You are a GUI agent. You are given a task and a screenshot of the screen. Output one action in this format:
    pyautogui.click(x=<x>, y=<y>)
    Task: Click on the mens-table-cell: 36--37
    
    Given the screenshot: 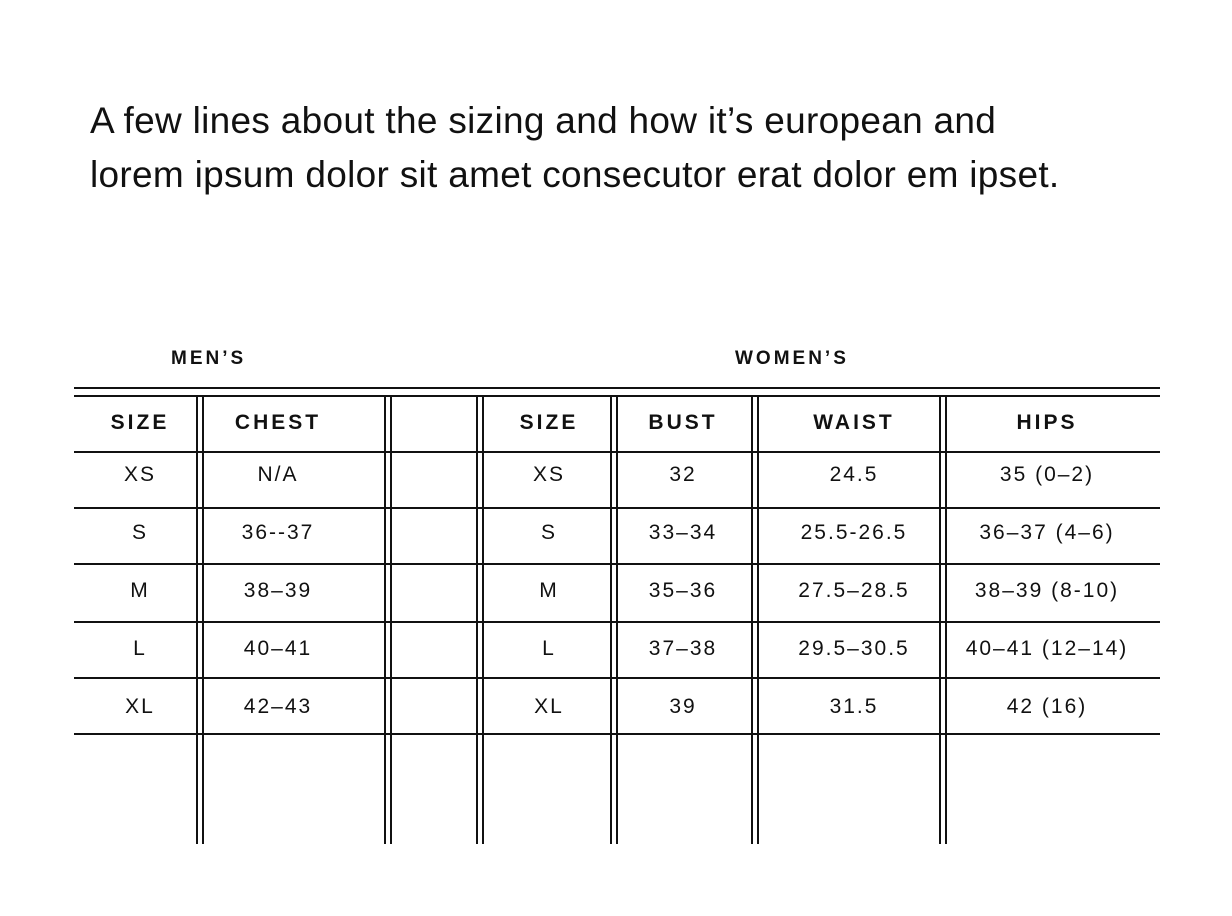 What is the action you would take?
    pyautogui.click(x=278, y=532)
    